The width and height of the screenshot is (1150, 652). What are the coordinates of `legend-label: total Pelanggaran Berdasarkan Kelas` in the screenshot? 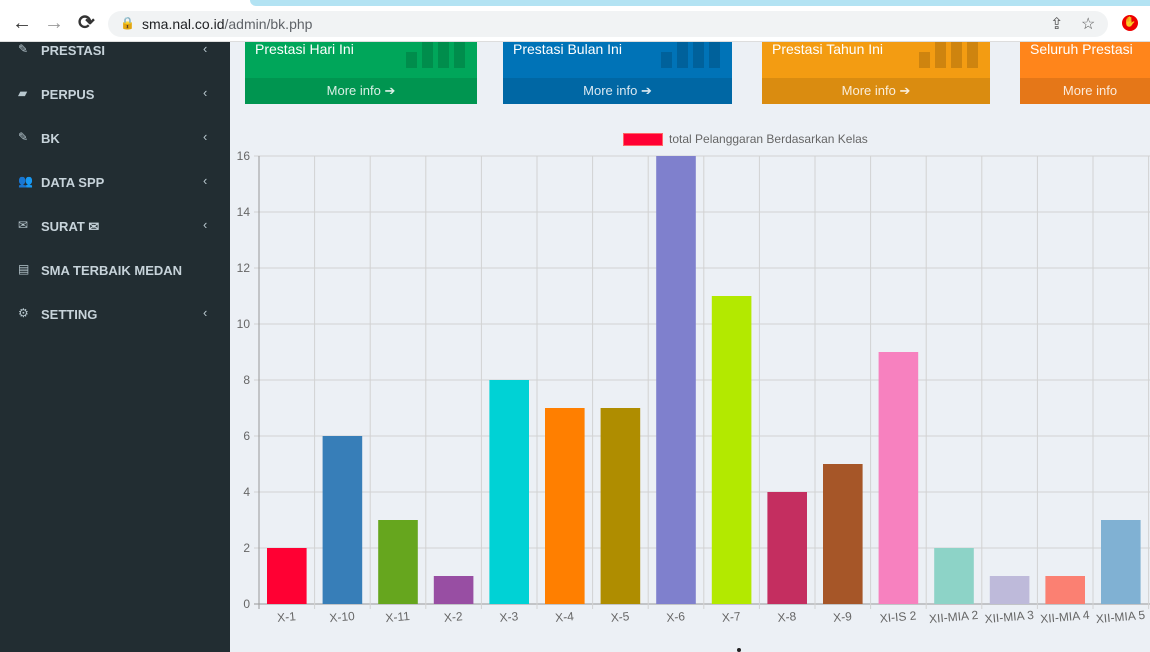 It's located at (768, 139).